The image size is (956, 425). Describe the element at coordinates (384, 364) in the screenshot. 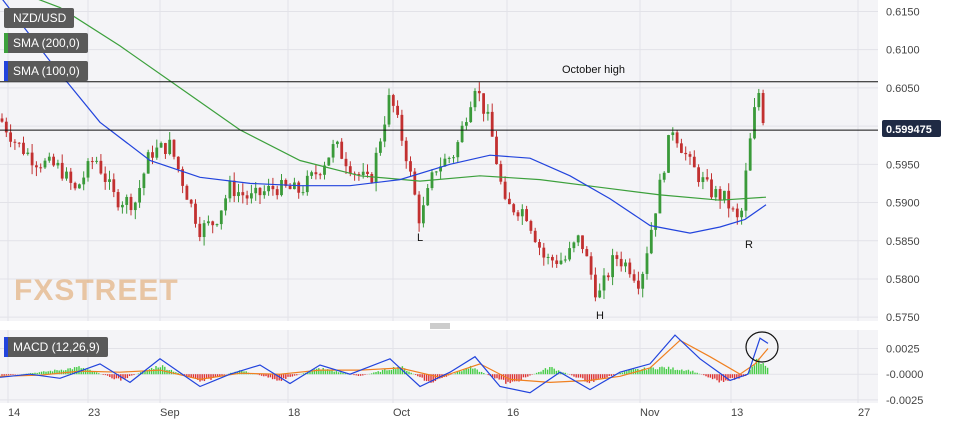

I see `macd-line` at that location.